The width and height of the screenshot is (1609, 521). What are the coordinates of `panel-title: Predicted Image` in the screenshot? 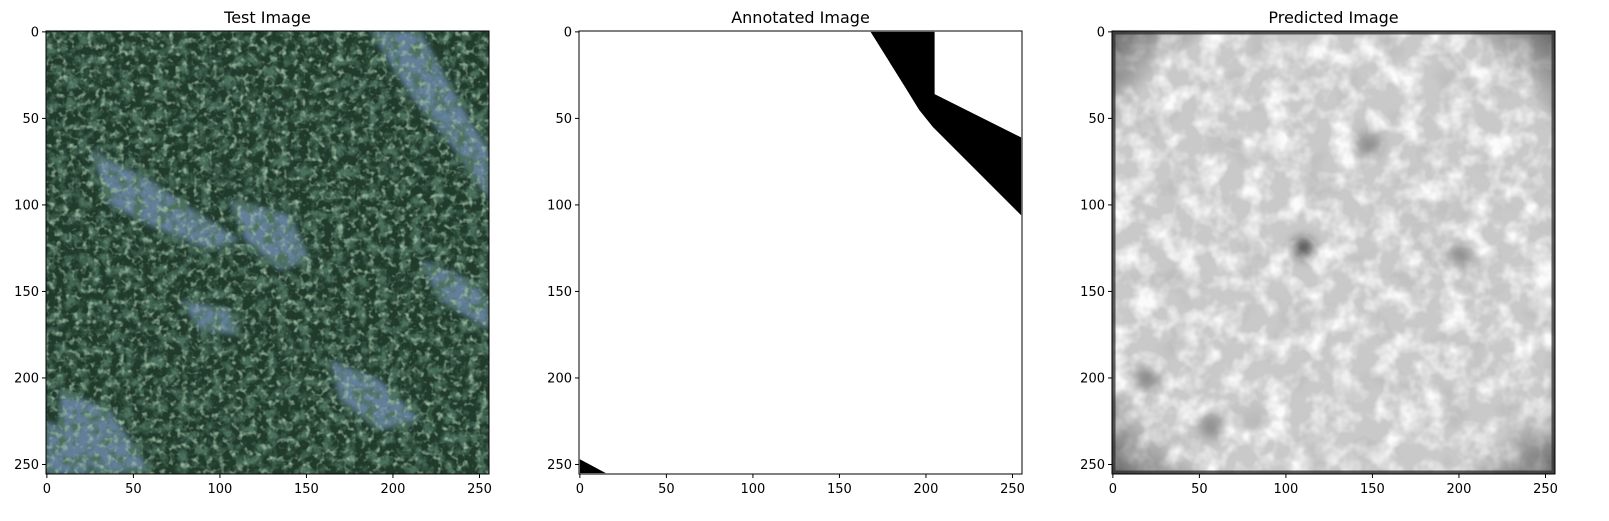 It's located at (1333, 17).